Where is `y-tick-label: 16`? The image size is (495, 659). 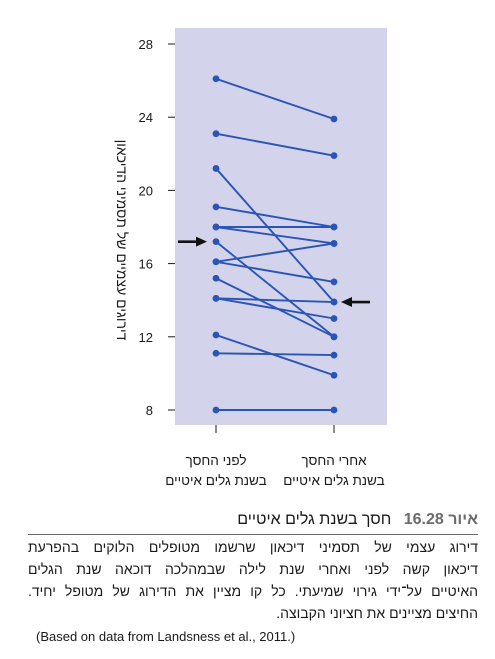
y-tick-label: 16 is located at coordinates (146, 264).